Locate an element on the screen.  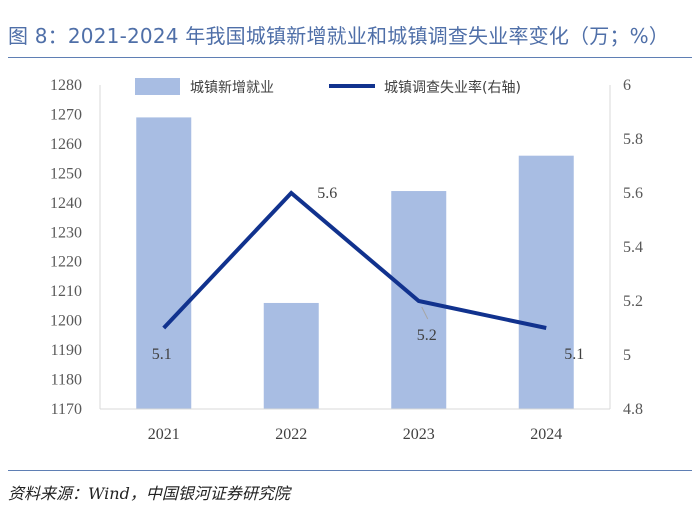
bar-2021 is located at coordinates (164, 263).